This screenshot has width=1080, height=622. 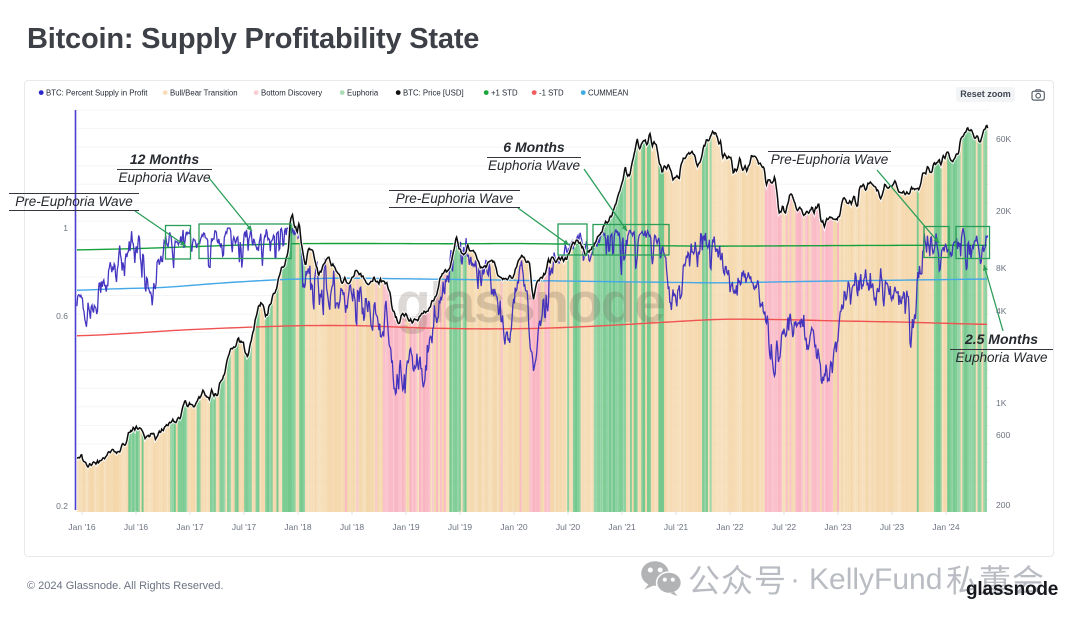 What do you see at coordinates (608, 92) in the screenshot?
I see `svg-text: CUMMEAN` at bounding box center [608, 92].